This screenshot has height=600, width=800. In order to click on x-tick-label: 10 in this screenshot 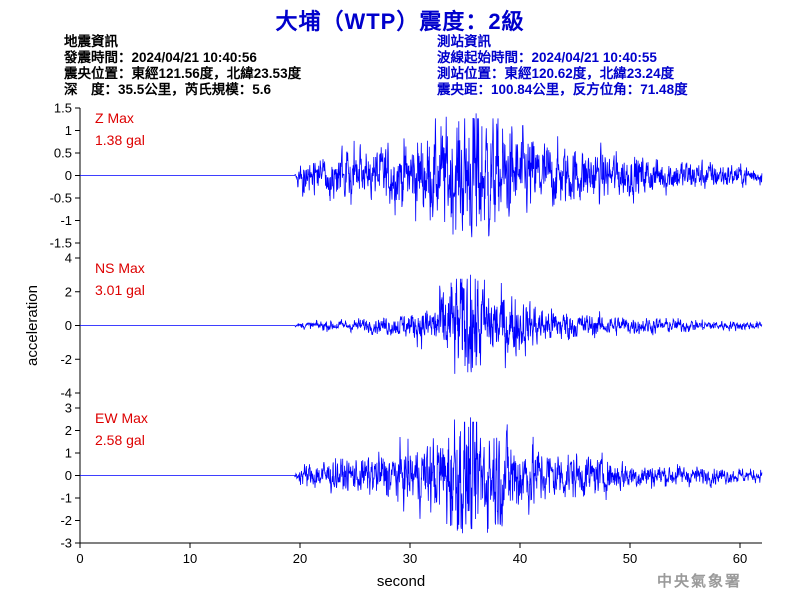, I will do `click(190, 558)`.